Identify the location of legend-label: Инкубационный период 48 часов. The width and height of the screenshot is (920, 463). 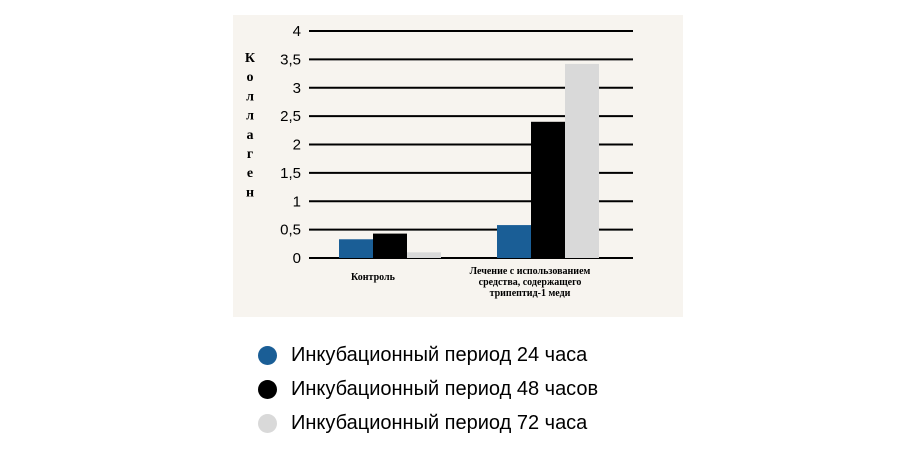
(445, 388).